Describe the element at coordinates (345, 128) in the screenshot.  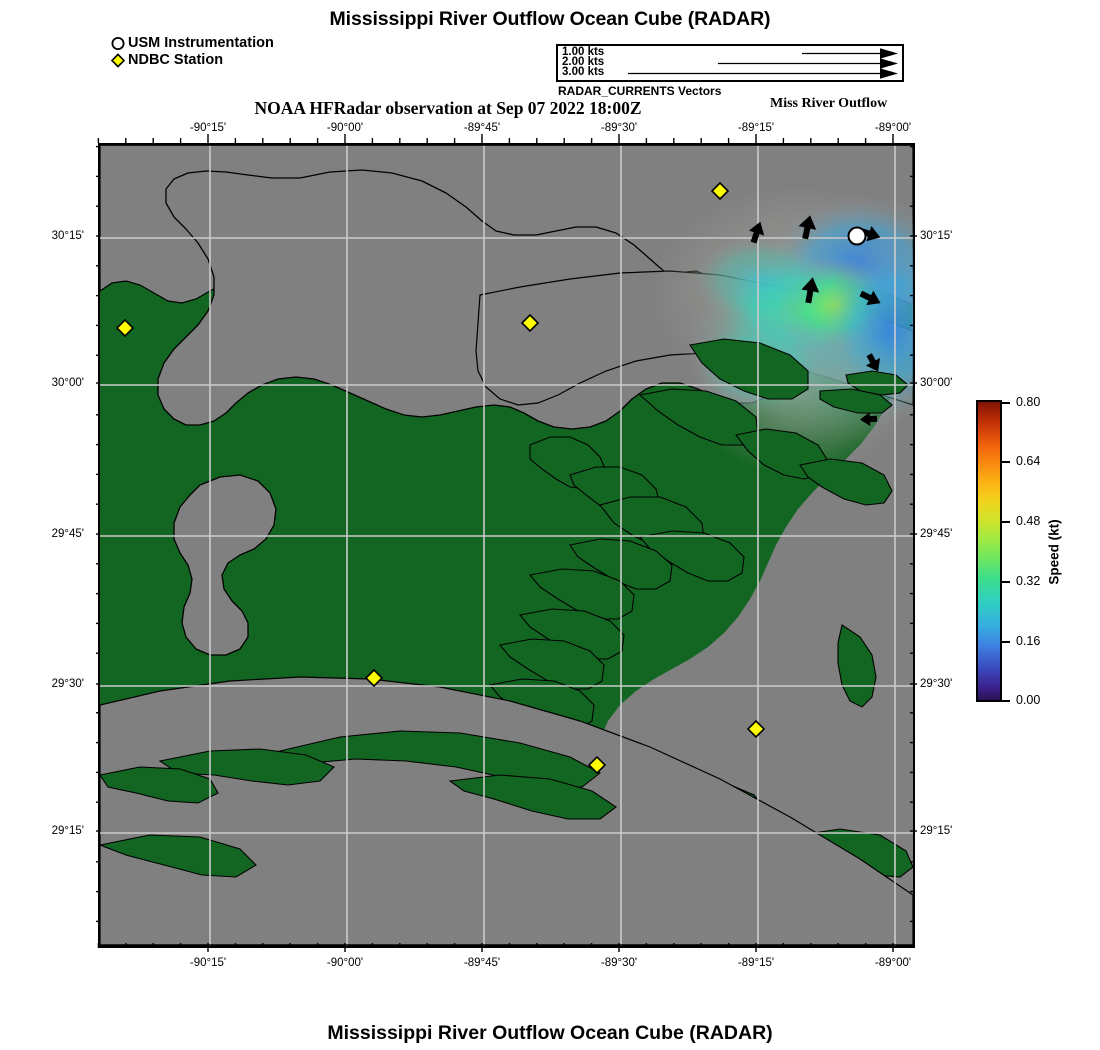
I see `lon-label-top-1: -90°00'` at that location.